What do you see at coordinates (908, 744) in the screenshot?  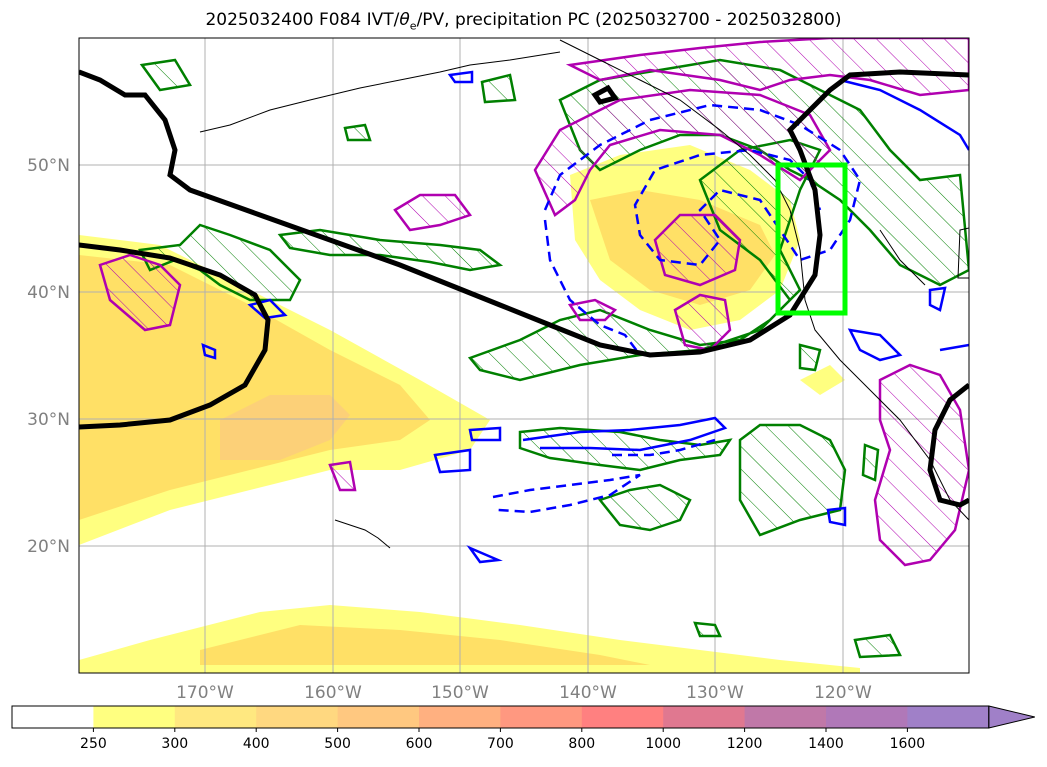 I see `colorbar-tick-label: 1600` at bounding box center [908, 744].